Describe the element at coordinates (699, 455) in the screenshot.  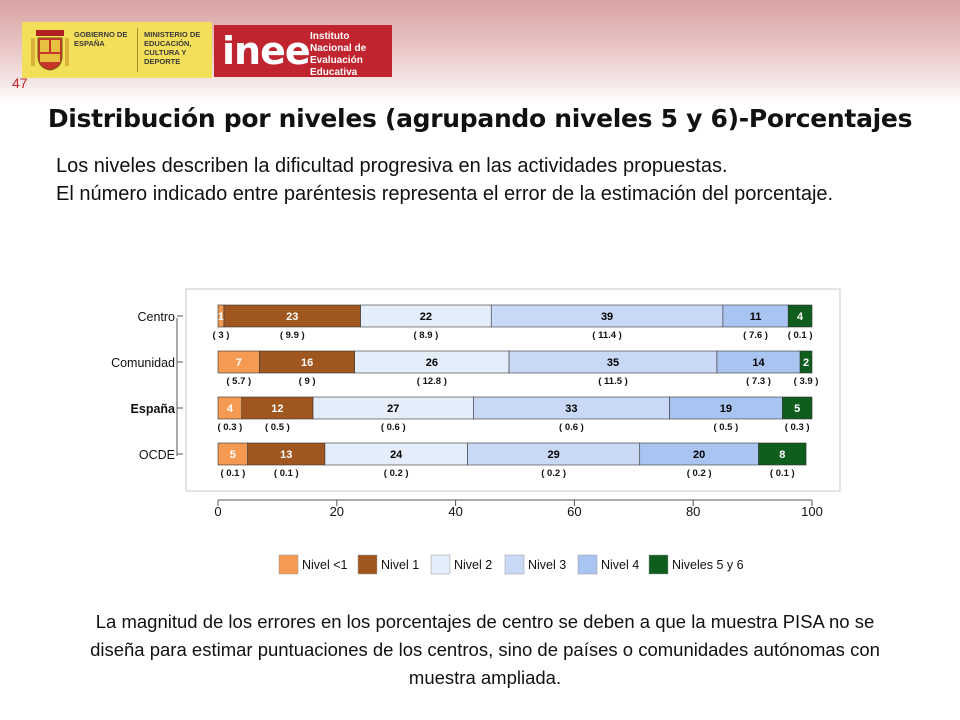
I see `bar-value-label: 20` at that location.